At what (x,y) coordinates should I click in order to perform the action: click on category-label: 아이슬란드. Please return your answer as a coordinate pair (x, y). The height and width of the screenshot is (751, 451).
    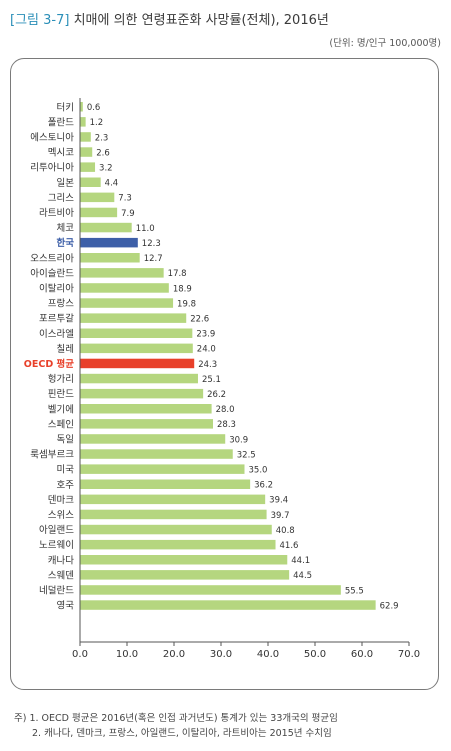
    Looking at the image, I should click on (52, 273).